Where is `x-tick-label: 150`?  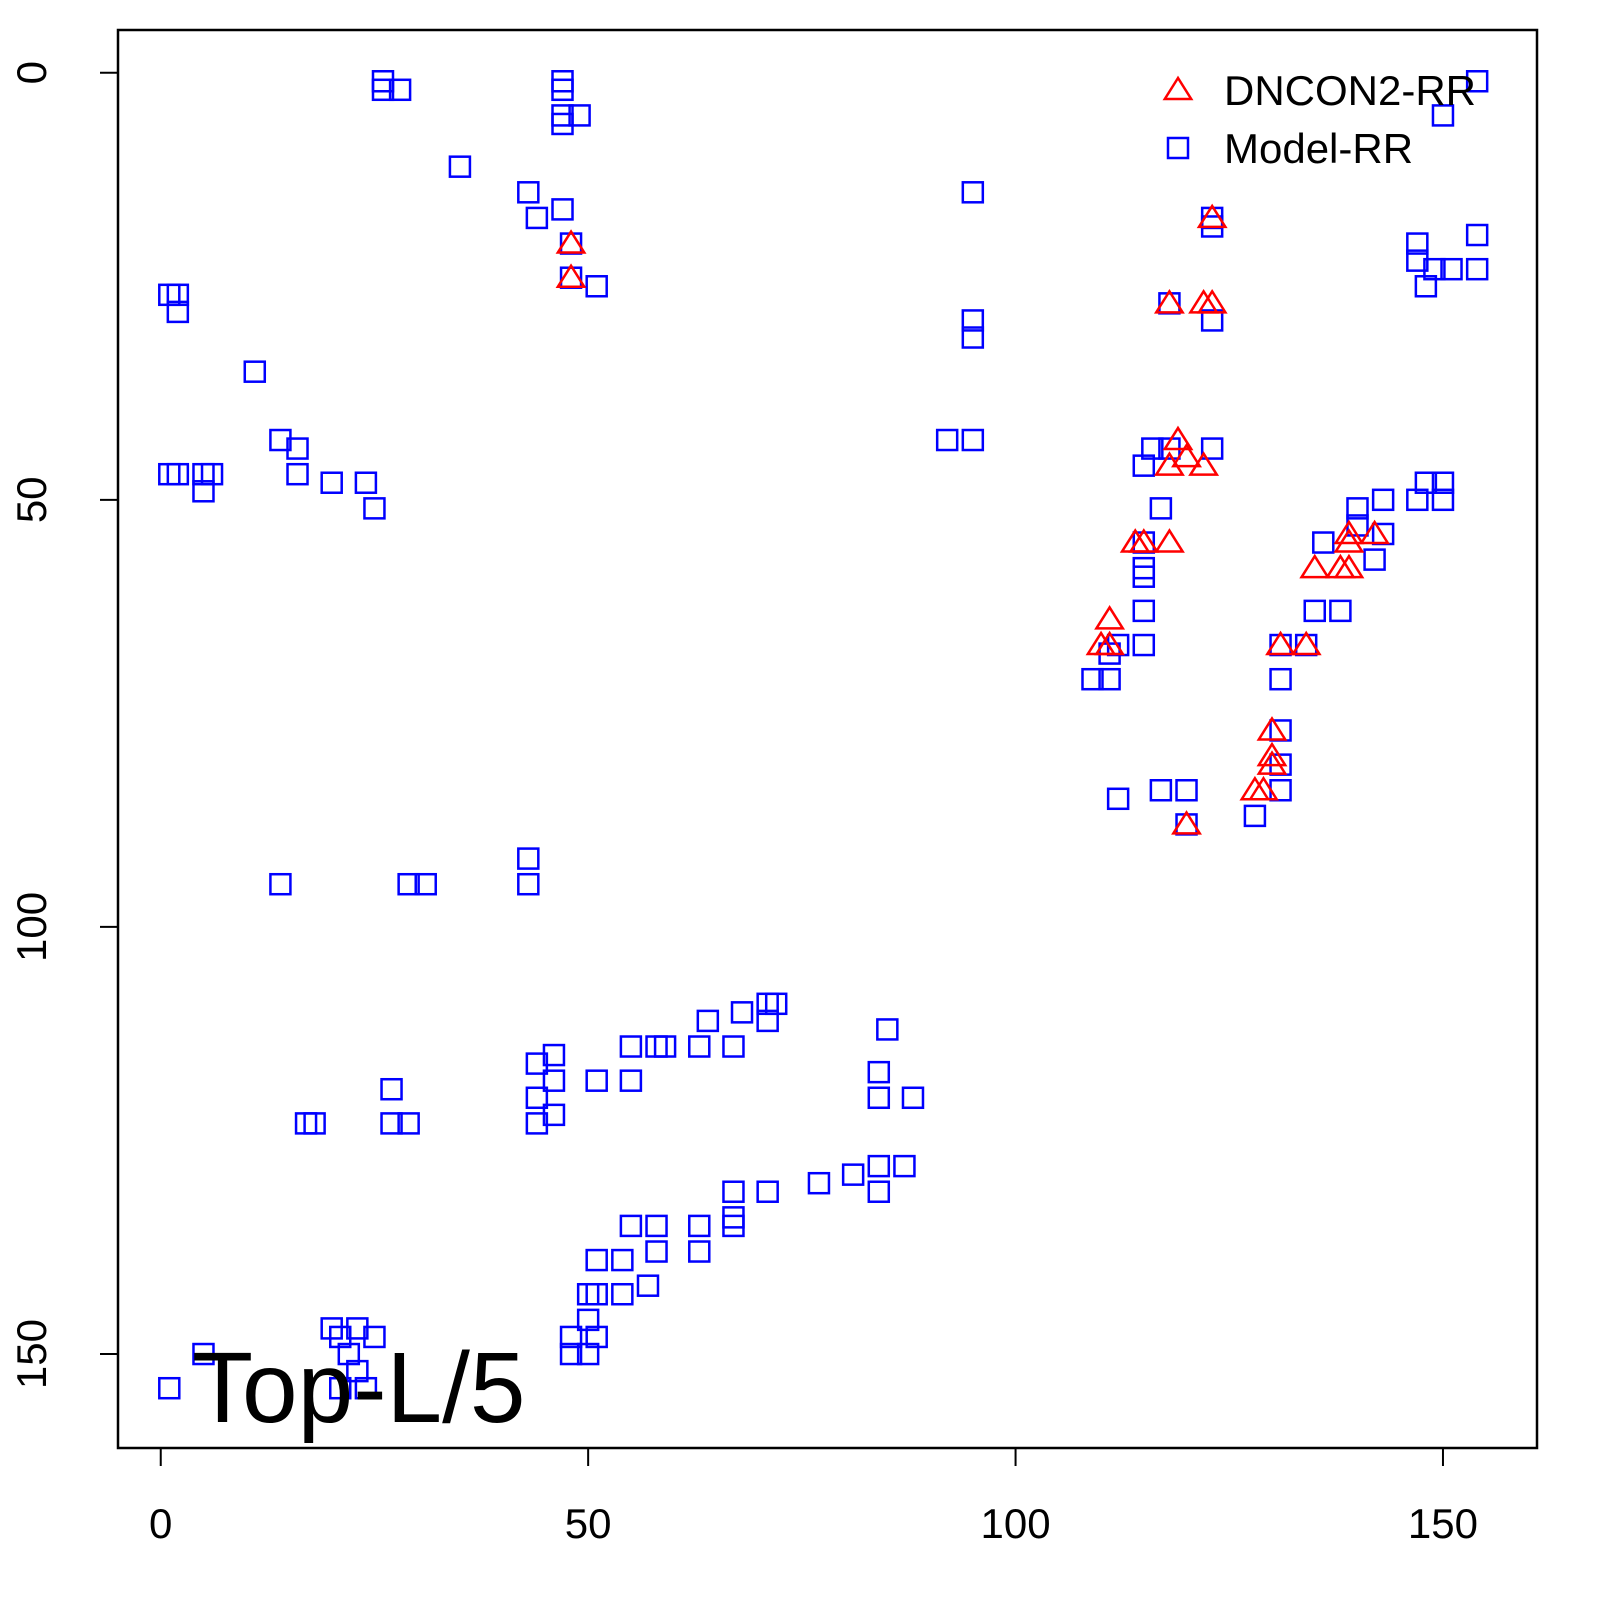 x-tick-label: 150 is located at coordinates (1443, 1523).